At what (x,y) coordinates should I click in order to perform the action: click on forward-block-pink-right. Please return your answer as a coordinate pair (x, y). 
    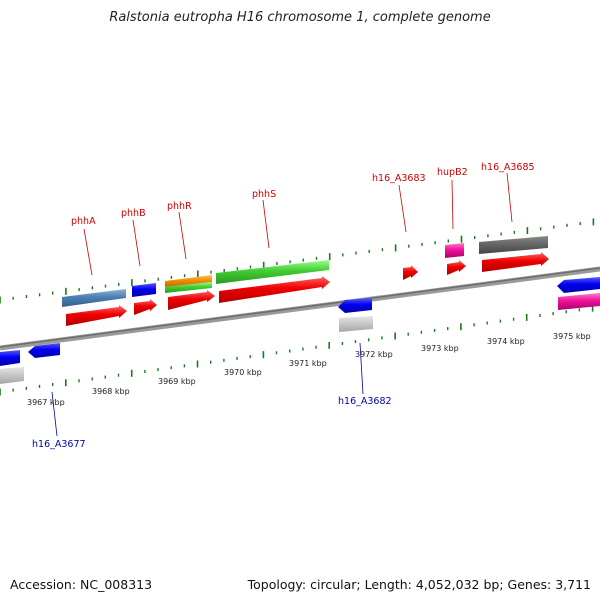
    Looking at the image, I should click on (579, 301).